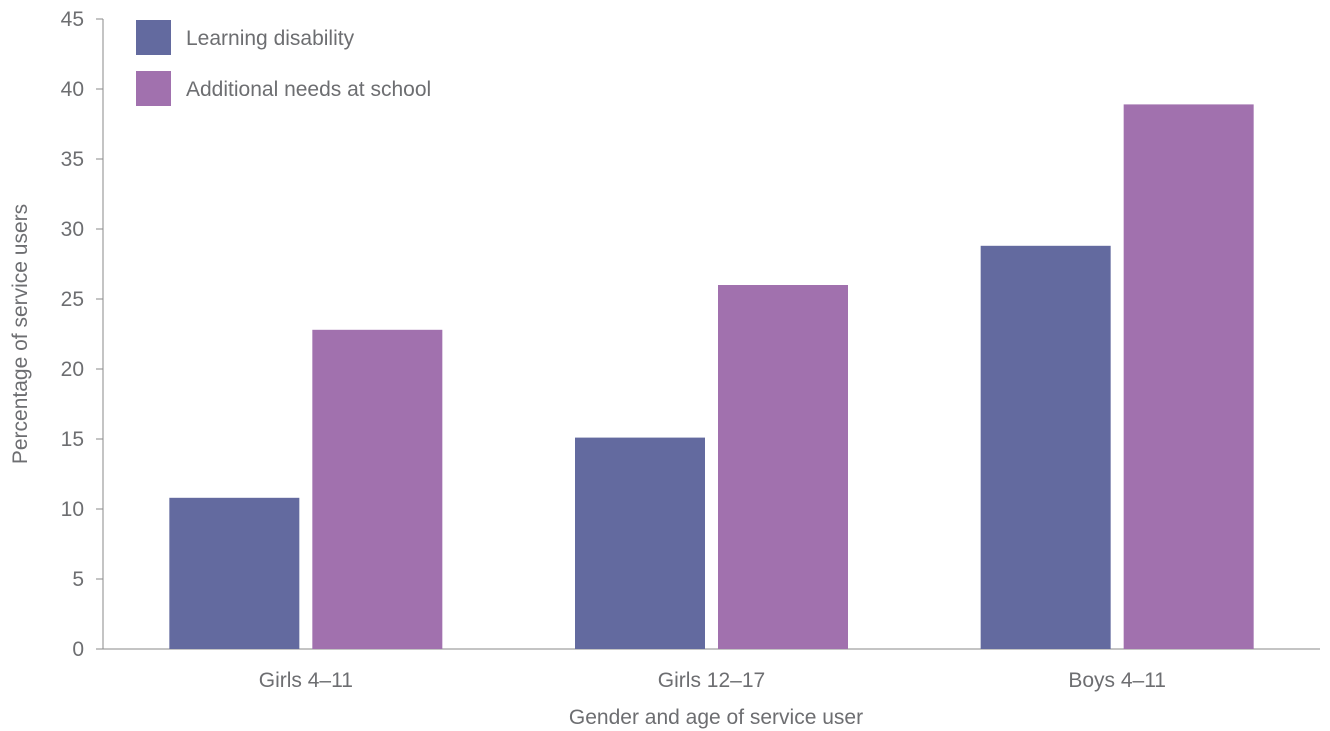 The width and height of the screenshot is (1330, 731). I want to click on y-tick-label: 15, so click(72, 439).